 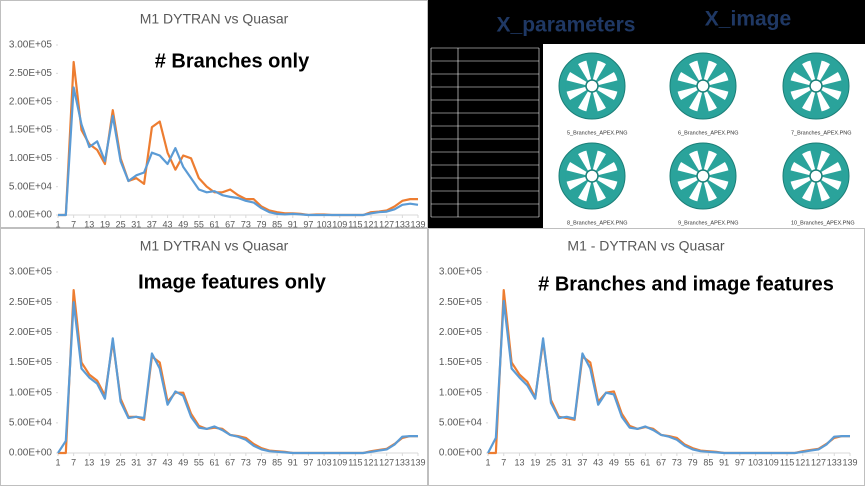 I want to click on x-tick-label: 25, so click(x=121, y=462).